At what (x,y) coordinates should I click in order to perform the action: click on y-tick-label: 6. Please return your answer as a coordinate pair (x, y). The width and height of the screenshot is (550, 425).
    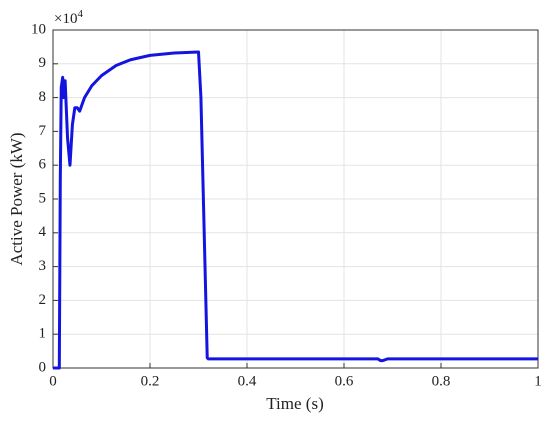
    Looking at the image, I should click on (43, 165).